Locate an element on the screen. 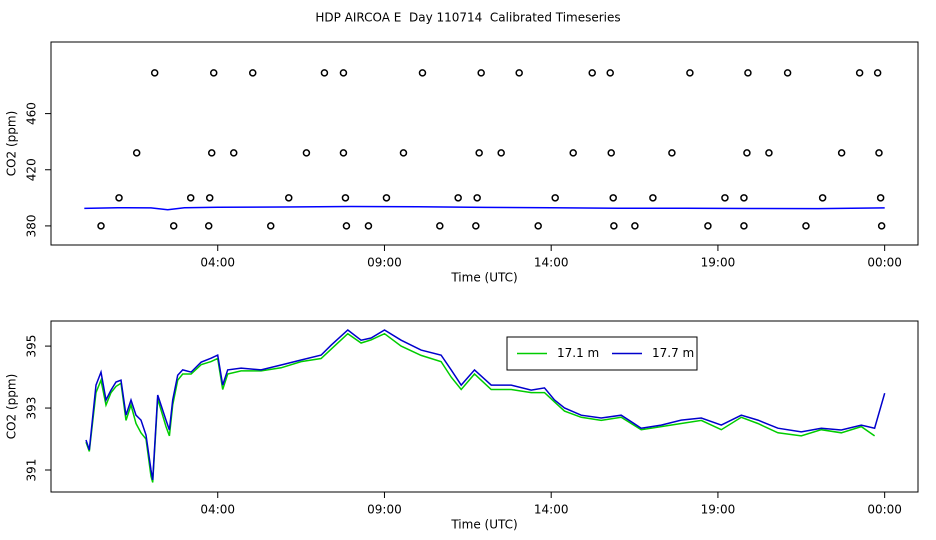 The image size is (936, 540). y-tick-label: 393 is located at coordinates (32, 408).